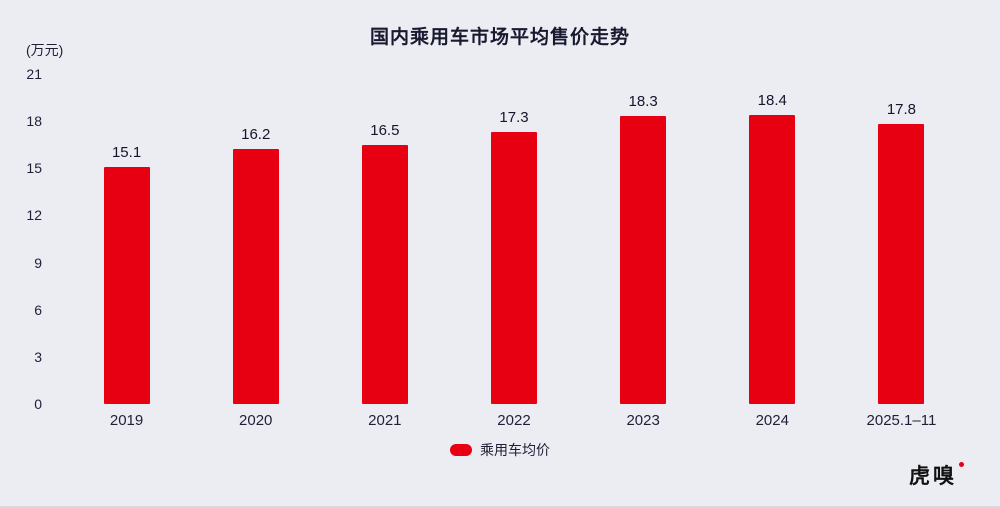 The image size is (1000, 508). I want to click on x-axis-label: 2023, so click(643, 420).